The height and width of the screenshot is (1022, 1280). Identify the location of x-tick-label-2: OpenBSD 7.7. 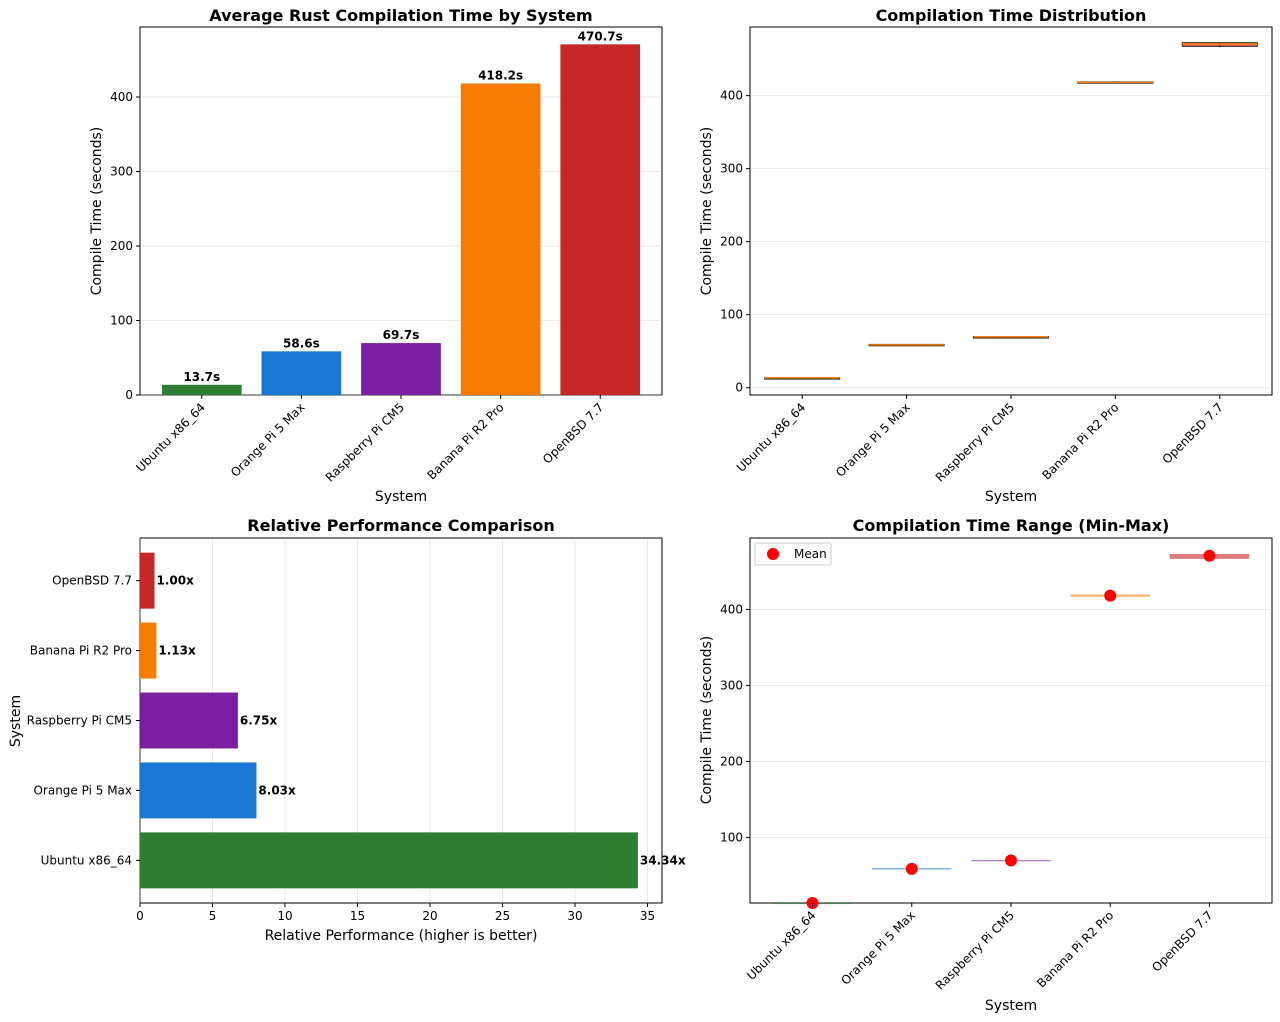
(1193, 433).